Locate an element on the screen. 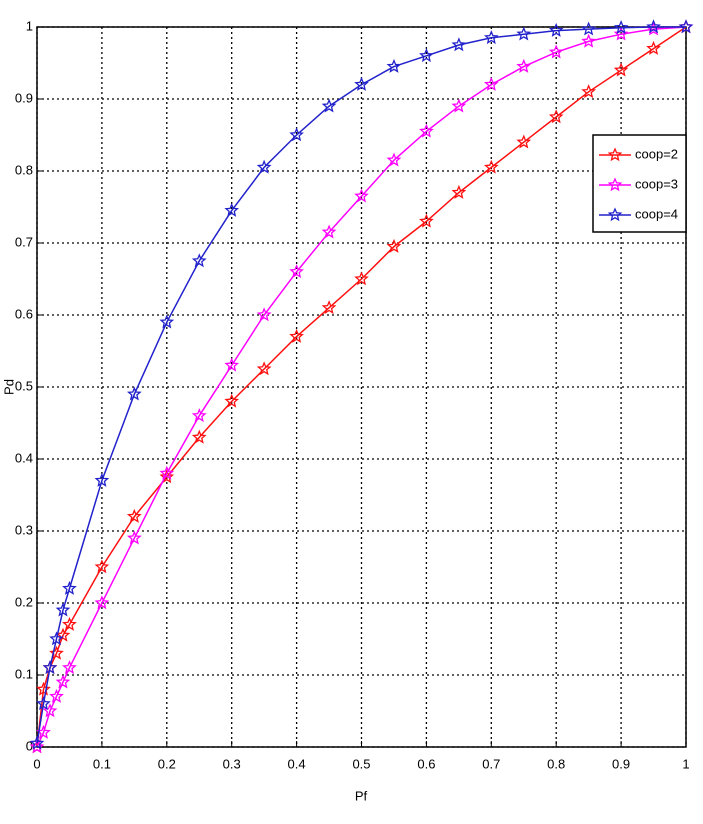 The height and width of the screenshot is (824, 703). x-tick-label: 0.9 is located at coordinates (621, 763).